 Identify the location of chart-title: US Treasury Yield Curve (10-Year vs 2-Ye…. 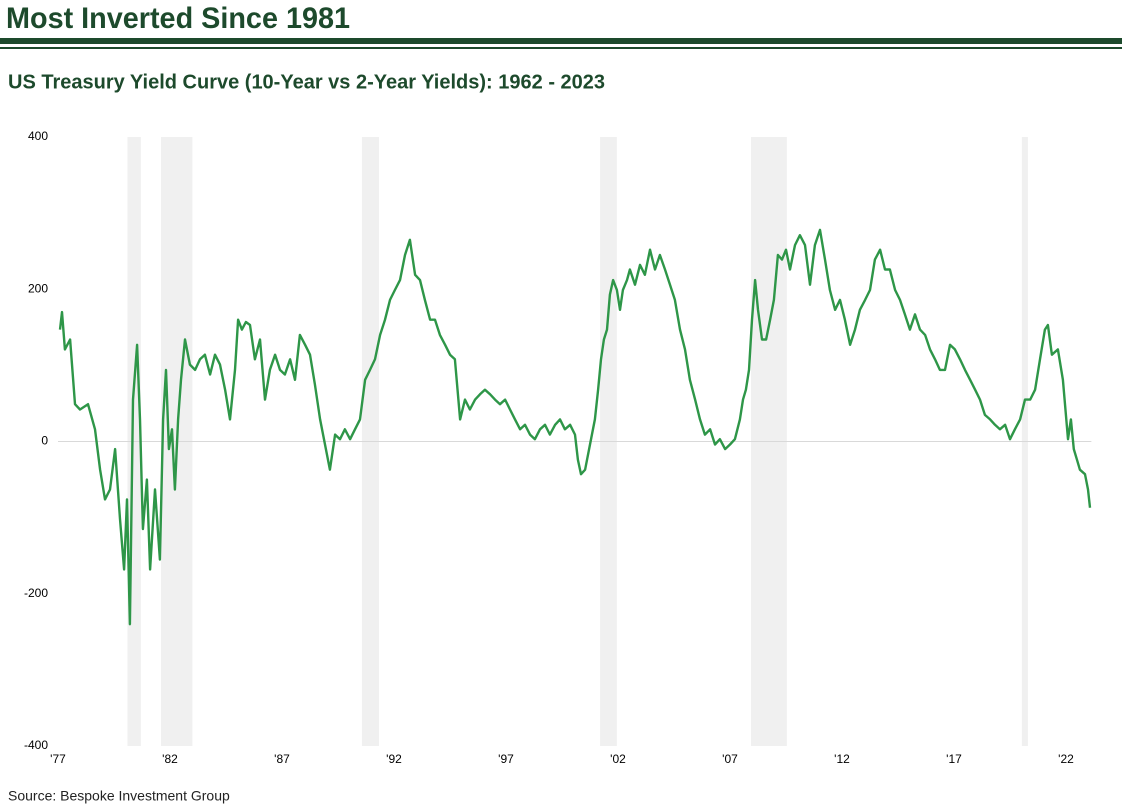
(306, 82).